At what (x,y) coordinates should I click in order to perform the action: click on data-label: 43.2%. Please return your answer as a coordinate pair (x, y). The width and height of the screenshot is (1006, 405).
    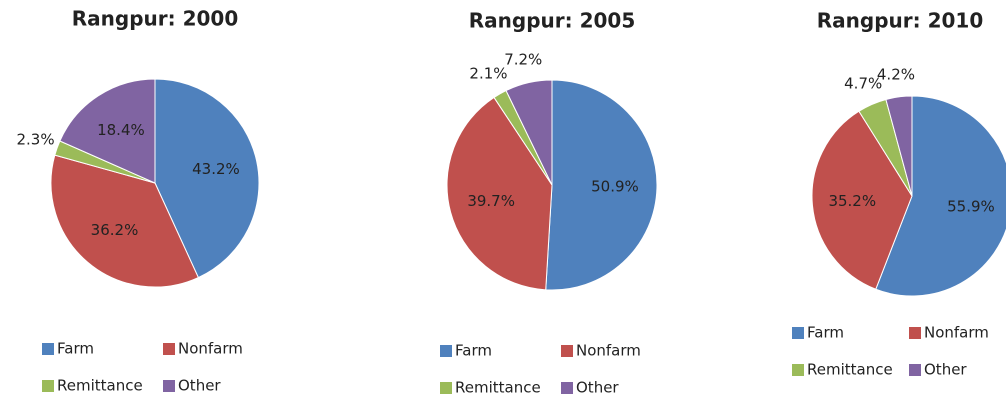
    Looking at the image, I should click on (216, 169).